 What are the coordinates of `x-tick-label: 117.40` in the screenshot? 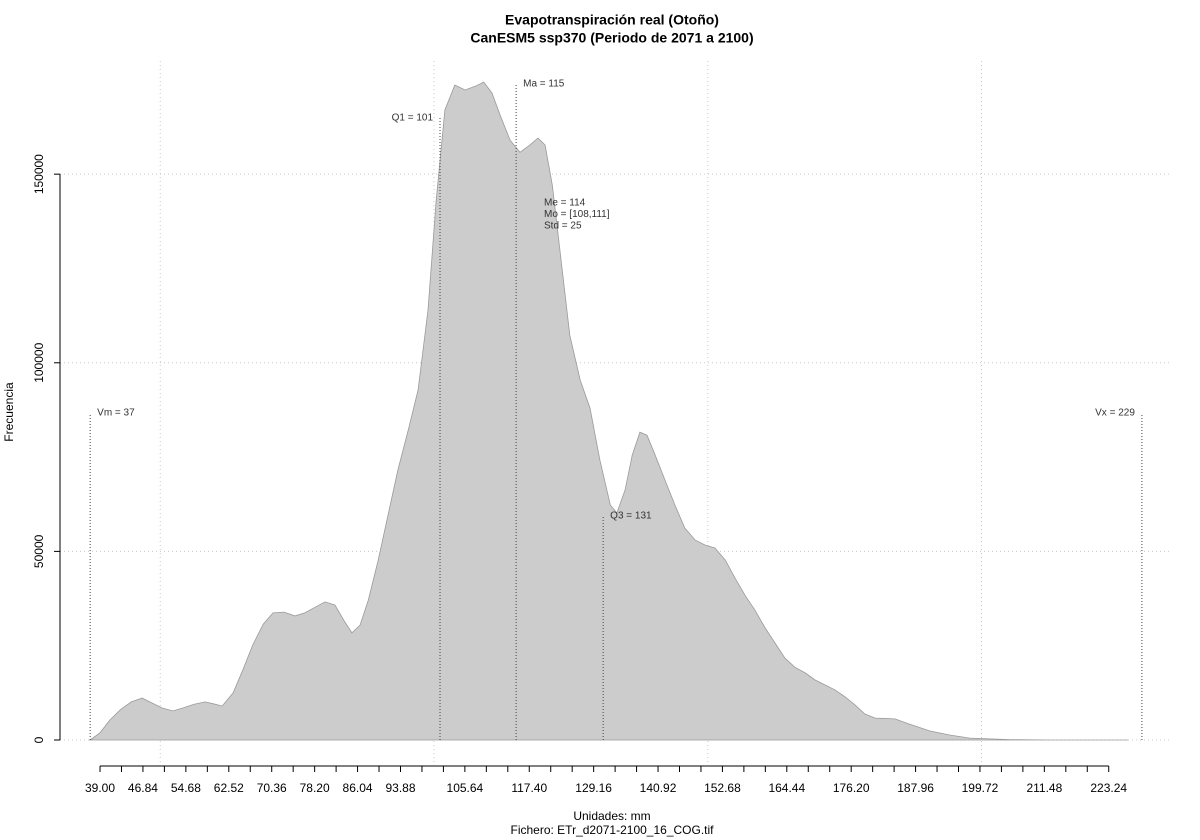 It's located at (529, 788).